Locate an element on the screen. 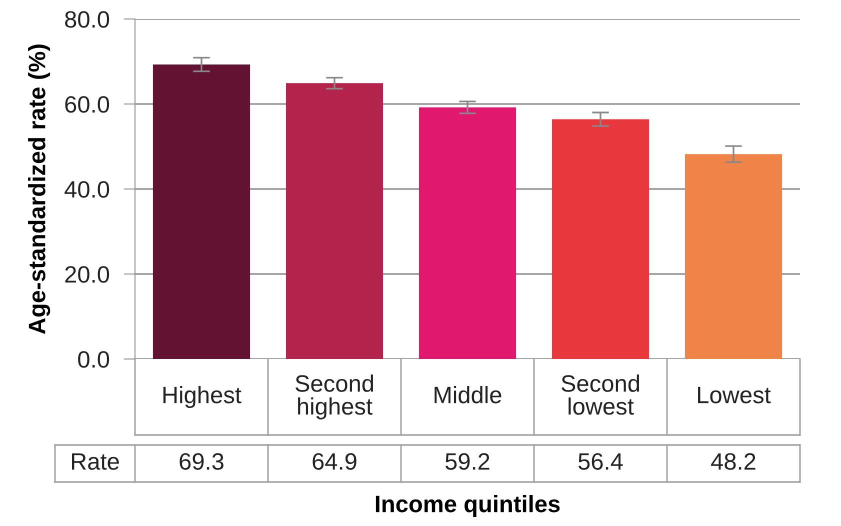  x-tick-label: Highest is located at coordinates (202, 397).